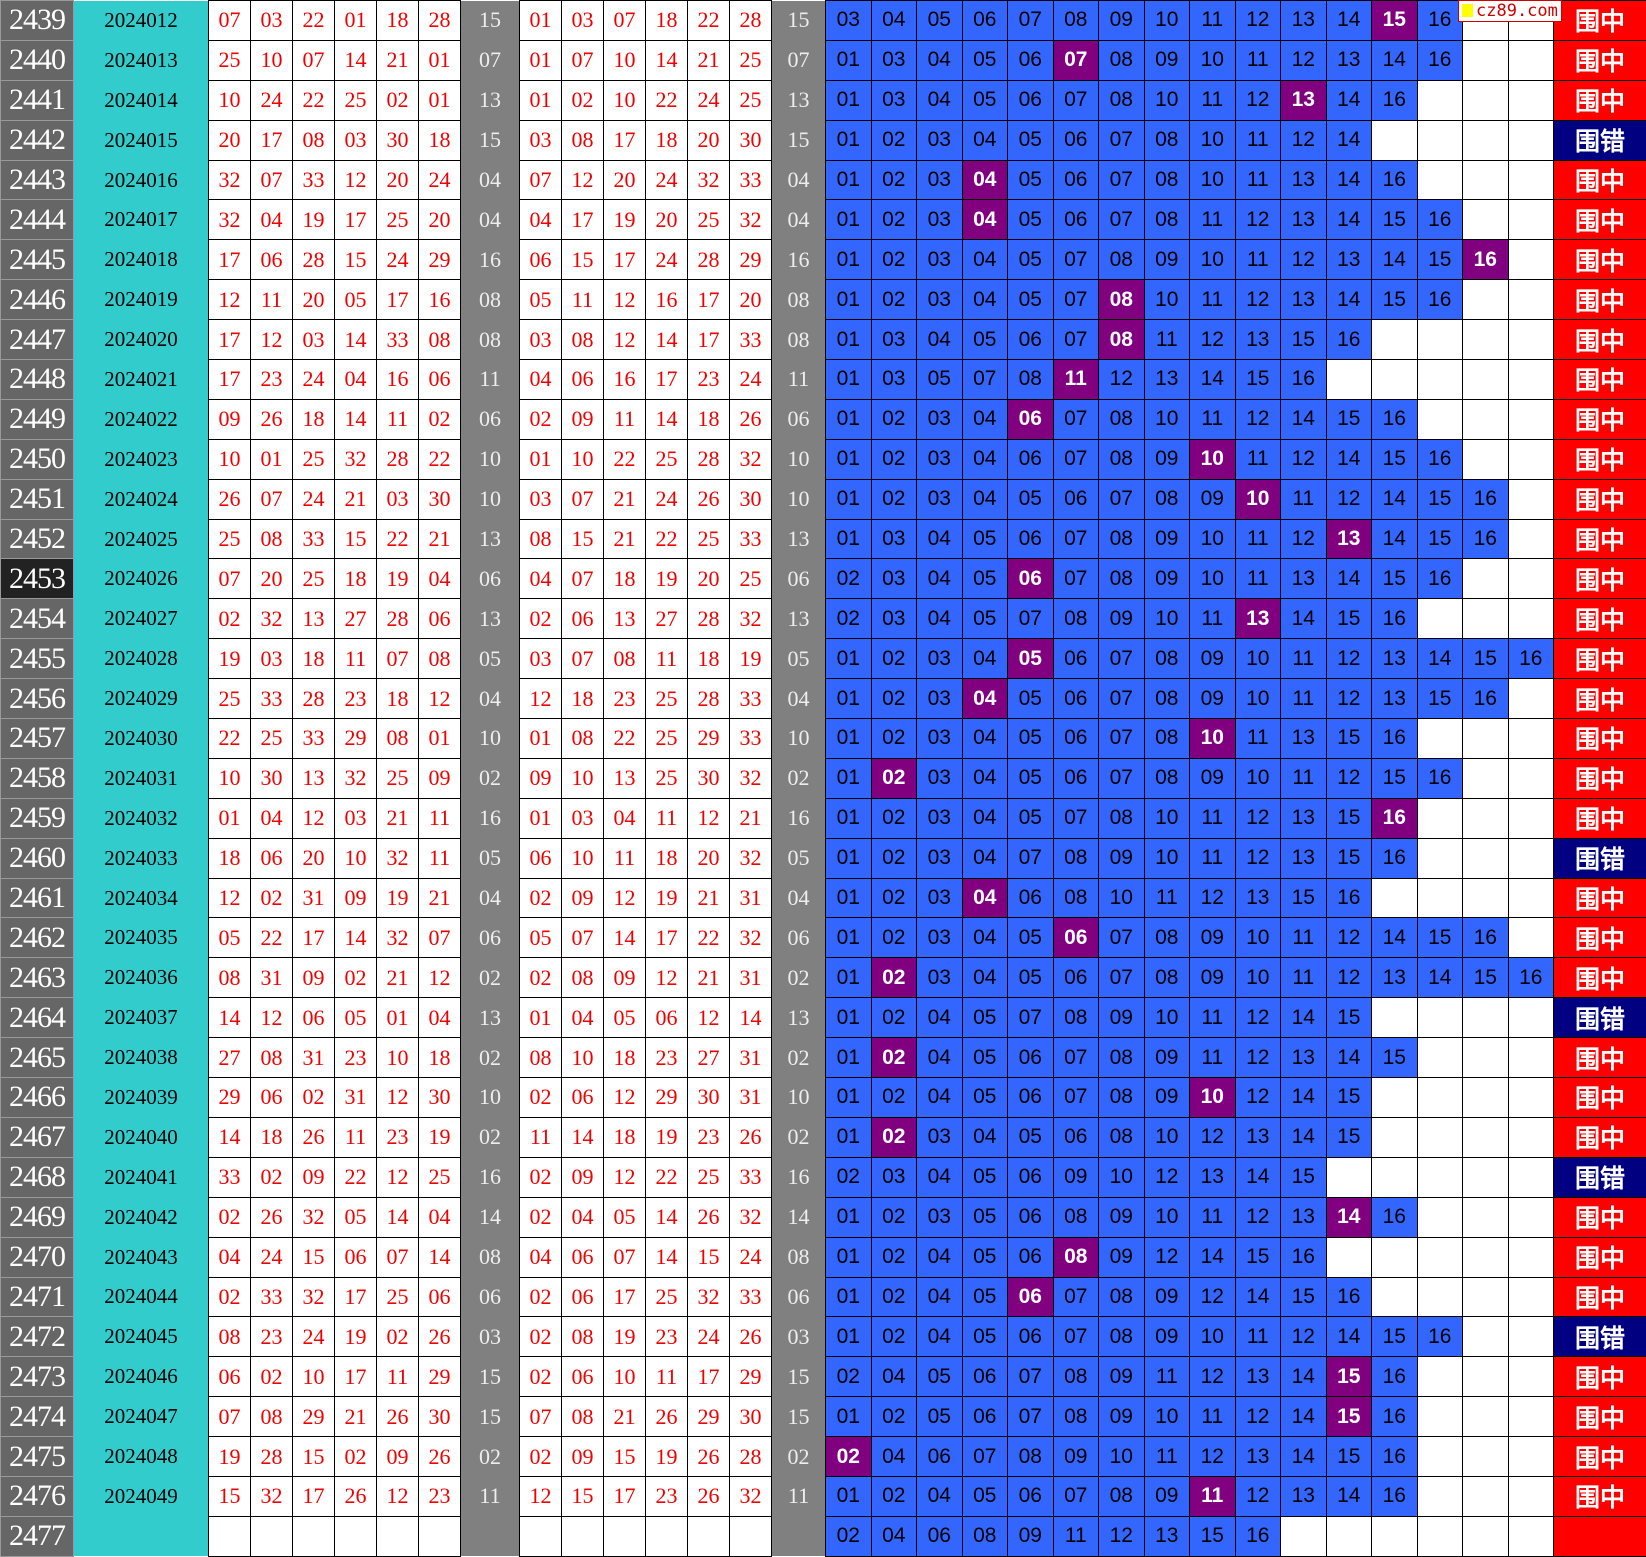 This screenshot has height=1557, width=1646. I want to click on special-number-repeat: 06, so click(799, 579).